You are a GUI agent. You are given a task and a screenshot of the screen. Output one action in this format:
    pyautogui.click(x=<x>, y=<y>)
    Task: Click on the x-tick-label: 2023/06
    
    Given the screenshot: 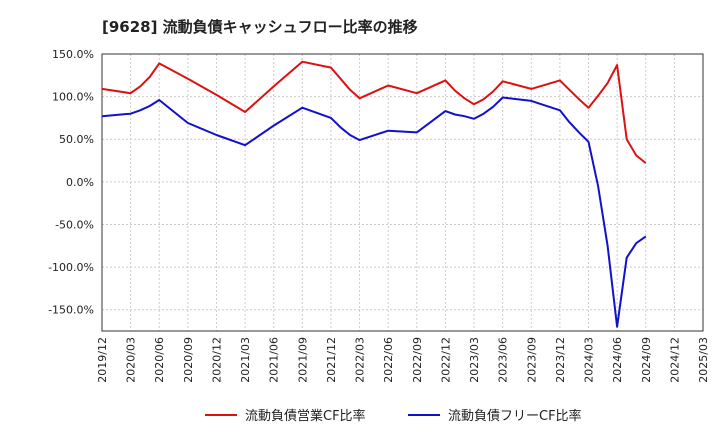 What is the action you would take?
    pyautogui.click(x=503, y=360)
    